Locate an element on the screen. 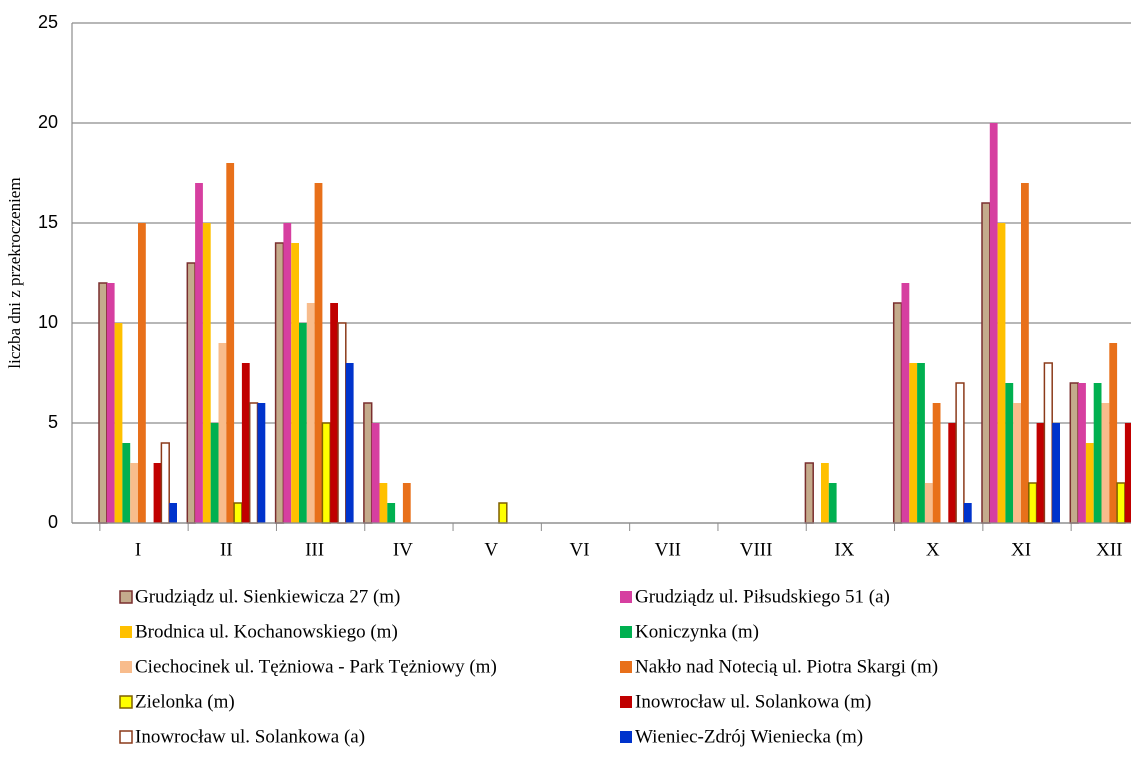 The image size is (1131, 765). x-tick-label: III is located at coordinates (314, 549).